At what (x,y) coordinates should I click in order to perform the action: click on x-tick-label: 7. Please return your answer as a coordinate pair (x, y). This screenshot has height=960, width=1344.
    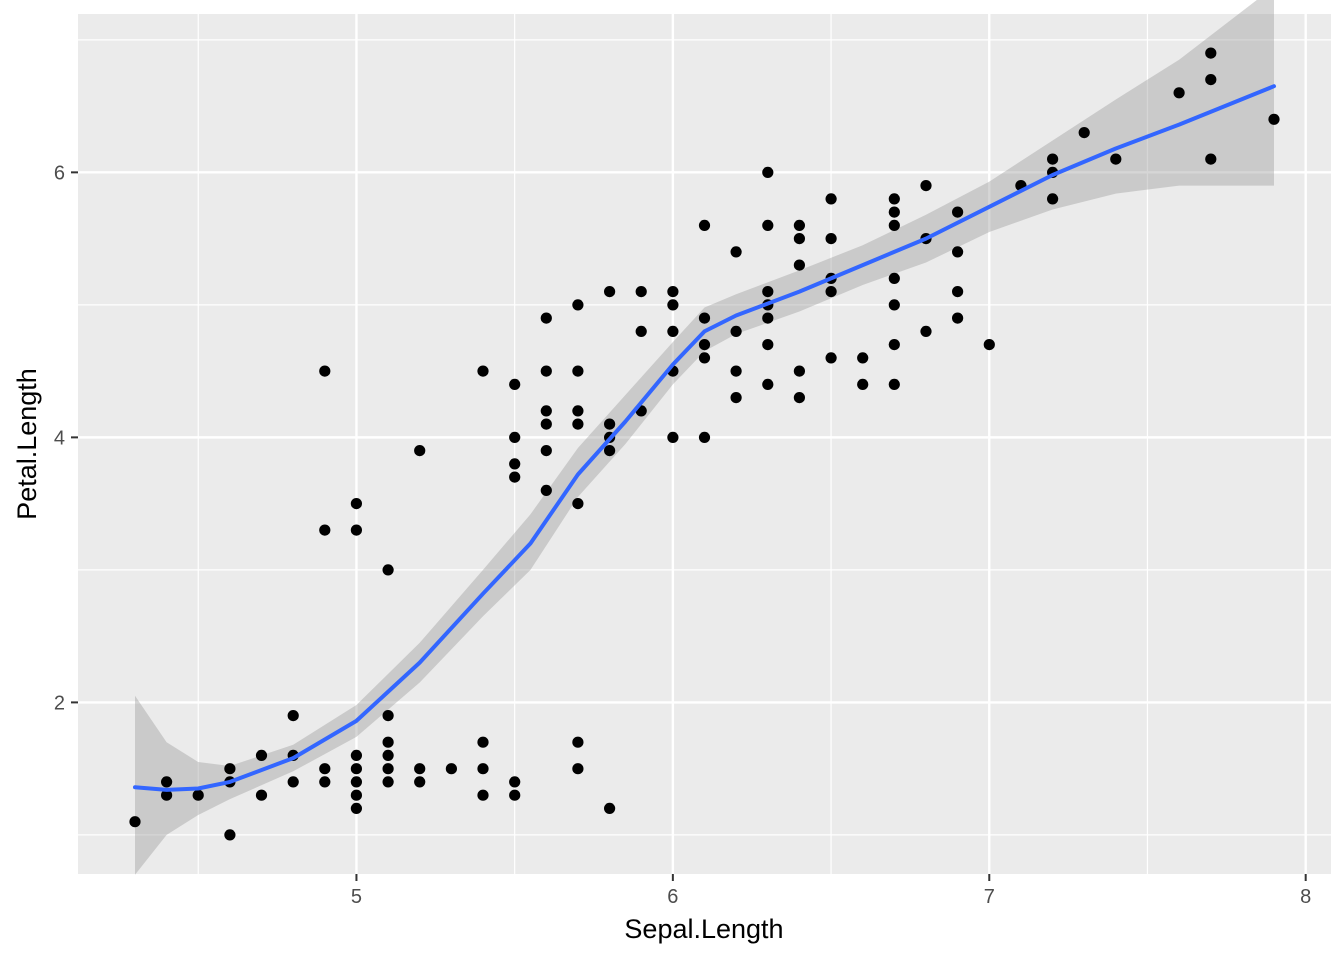
    Looking at the image, I should click on (989, 897).